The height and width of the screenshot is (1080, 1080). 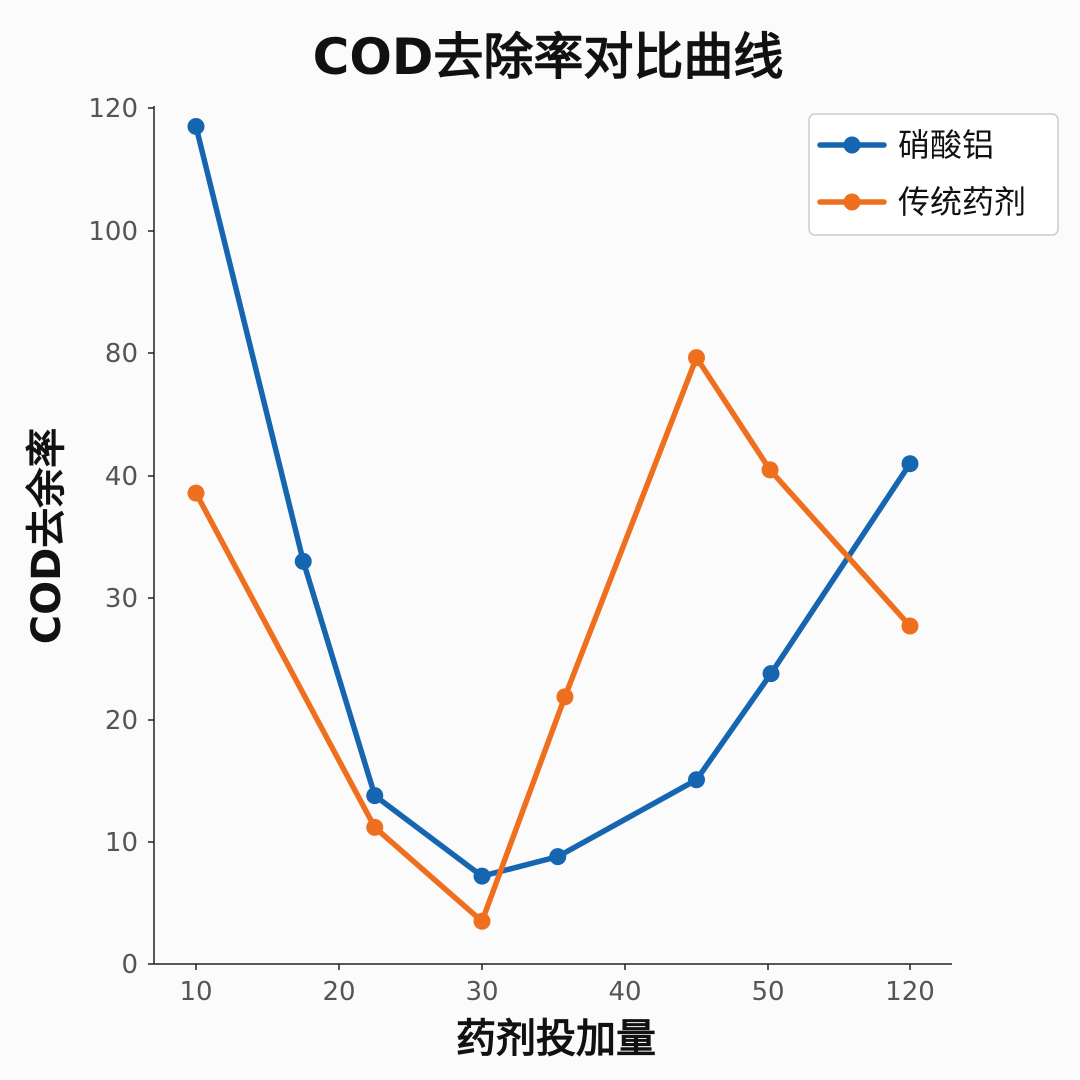 I want to click on y-tick-label: 20, so click(x=121, y=721).